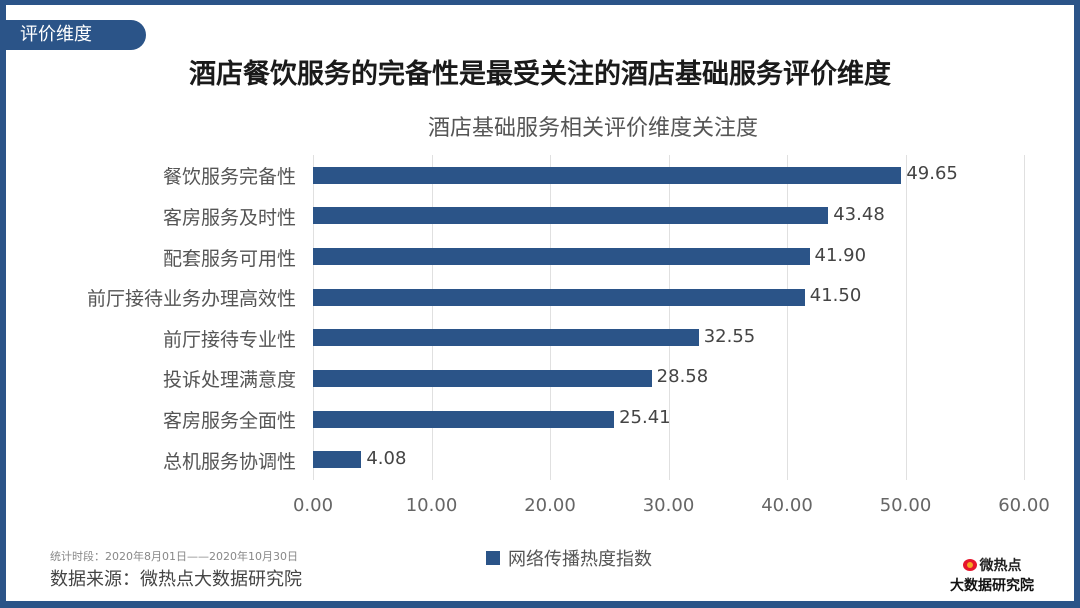 This screenshot has width=1080, height=608. I want to click on category-label: 客房服务及时性, so click(229, 217).